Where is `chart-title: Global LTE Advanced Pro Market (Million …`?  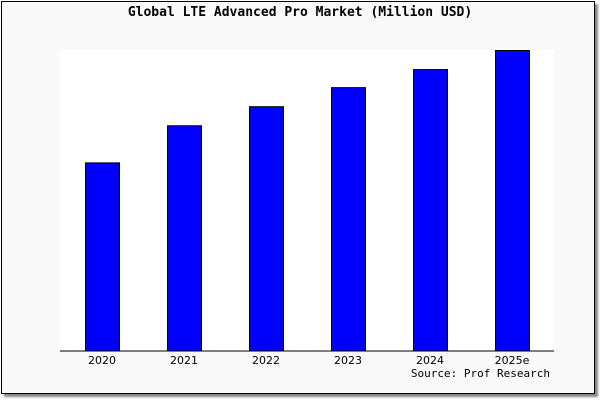
chart-title: Global LTE Advanced Pro Market (Million … is located at coordinates (300, 12).